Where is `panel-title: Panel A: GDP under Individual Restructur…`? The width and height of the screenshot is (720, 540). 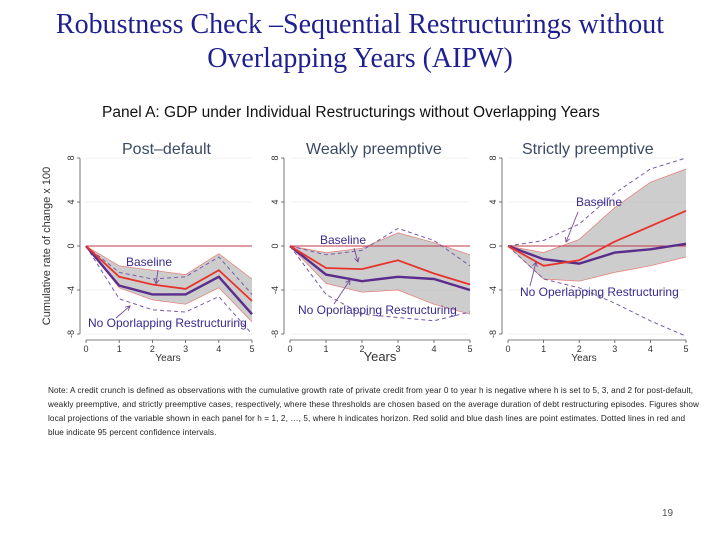
panel-title: Panel A: GDP under Individual Restructur… is located at coordinates (351, 112).